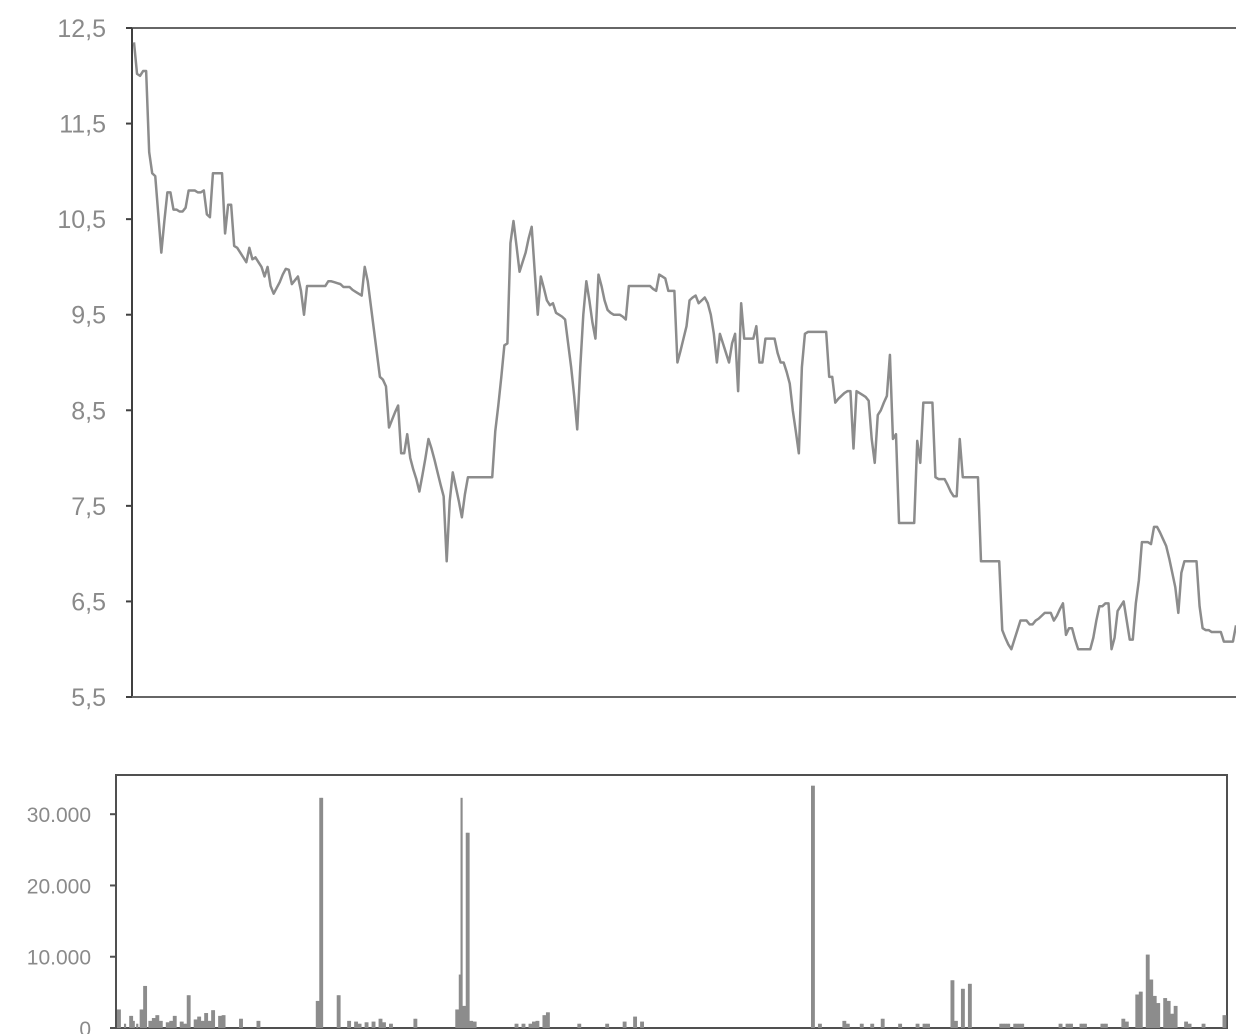 The width and height of the screenshot is (1236, 1034). I want to click on price-tick-label: 10,5, so click(81, 220).